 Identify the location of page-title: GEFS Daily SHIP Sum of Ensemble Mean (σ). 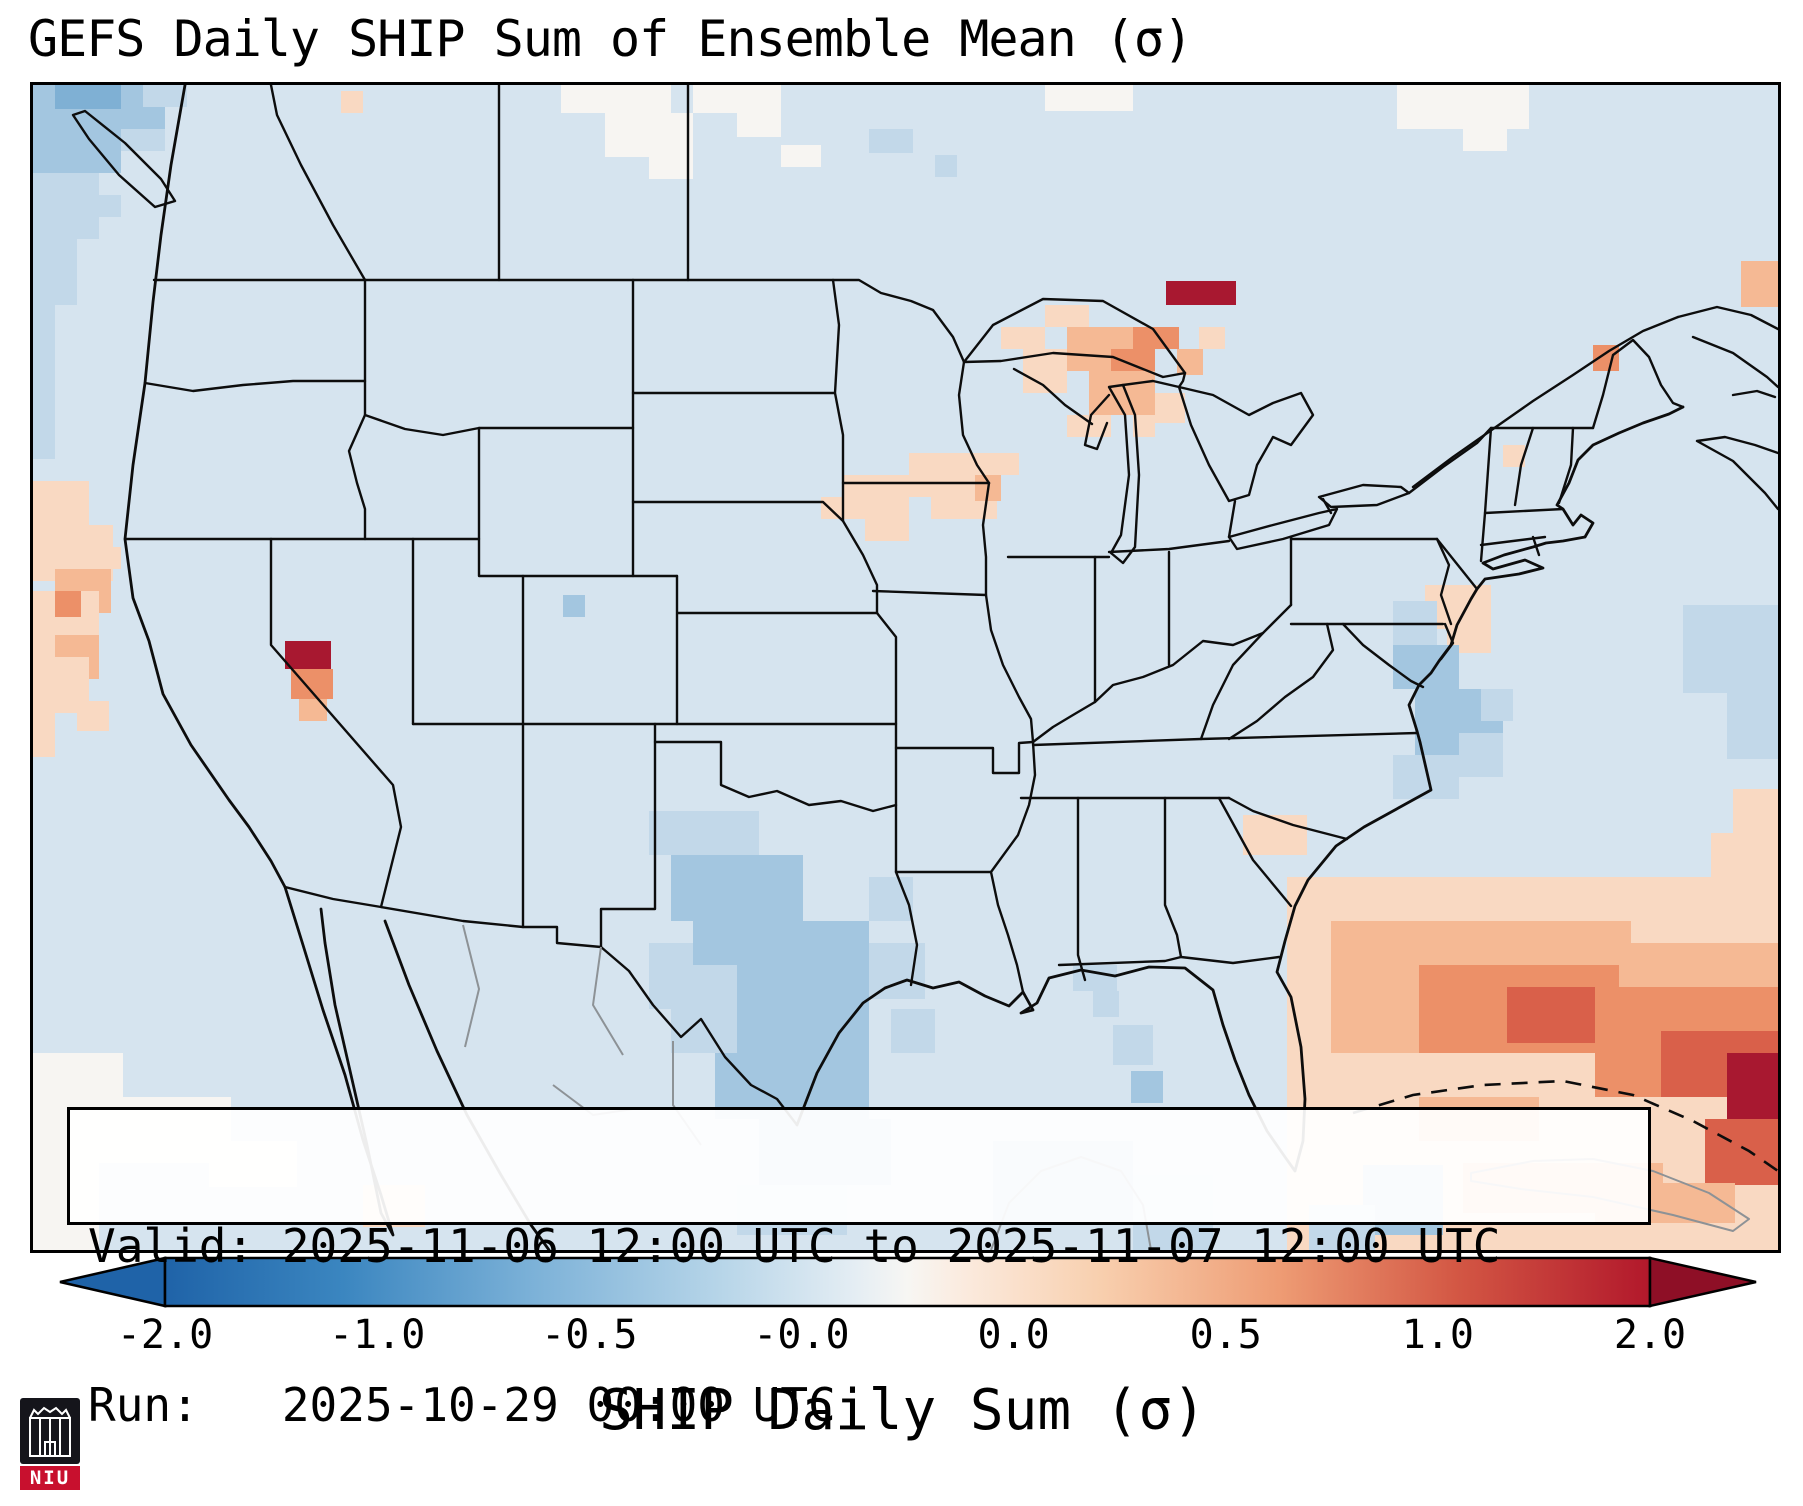
(610, 39).